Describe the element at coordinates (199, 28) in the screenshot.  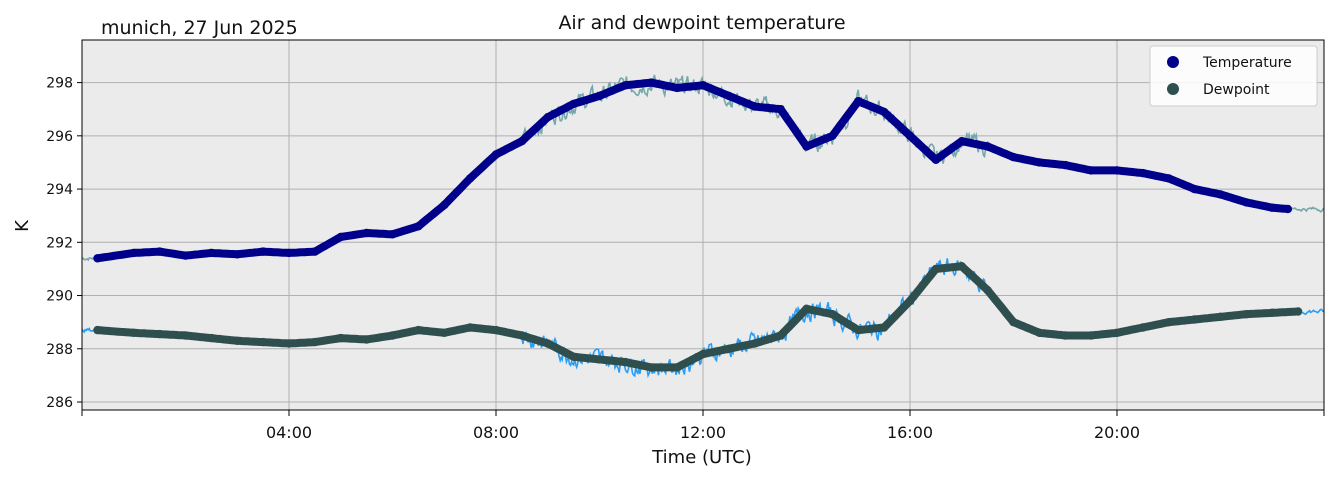
I see `chart-subtitle: munich, 27 Jun 2025` at that location.